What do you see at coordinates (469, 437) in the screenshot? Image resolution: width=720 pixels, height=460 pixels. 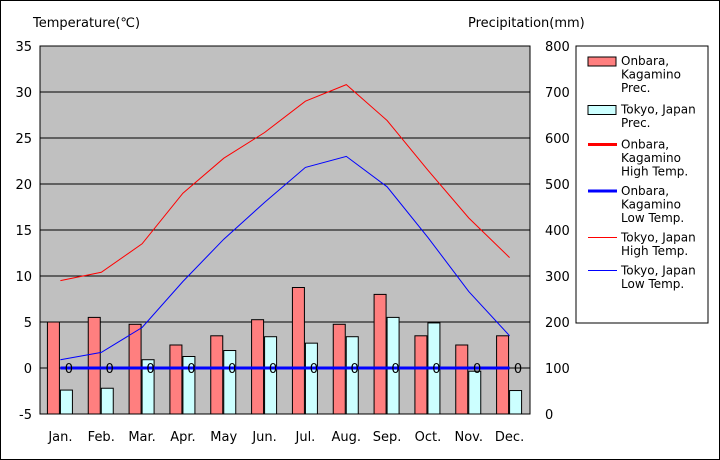 I see `x-tick-label: Nov.` at bounding box center [469, 437].